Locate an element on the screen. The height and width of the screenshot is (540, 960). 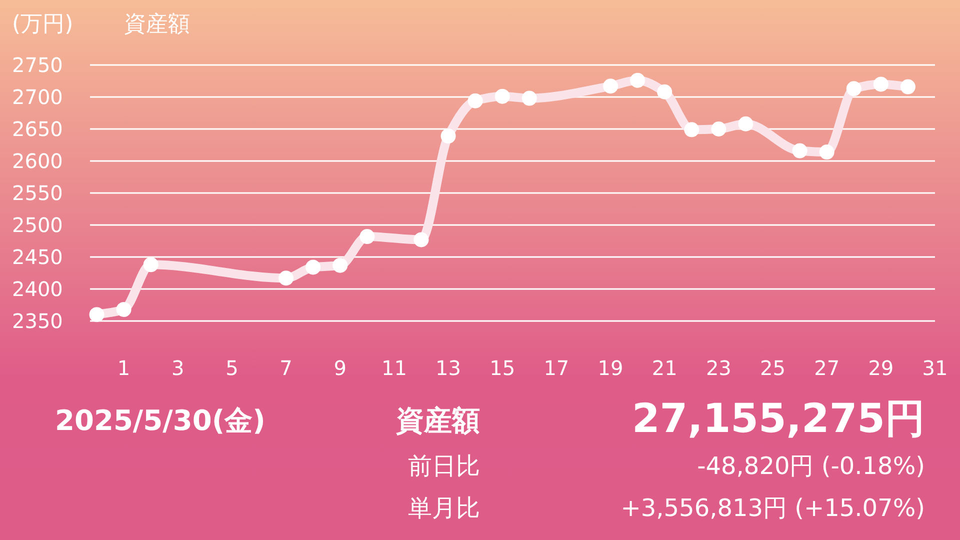
x-tick-label: 1 is located at coordinates (123, 368).